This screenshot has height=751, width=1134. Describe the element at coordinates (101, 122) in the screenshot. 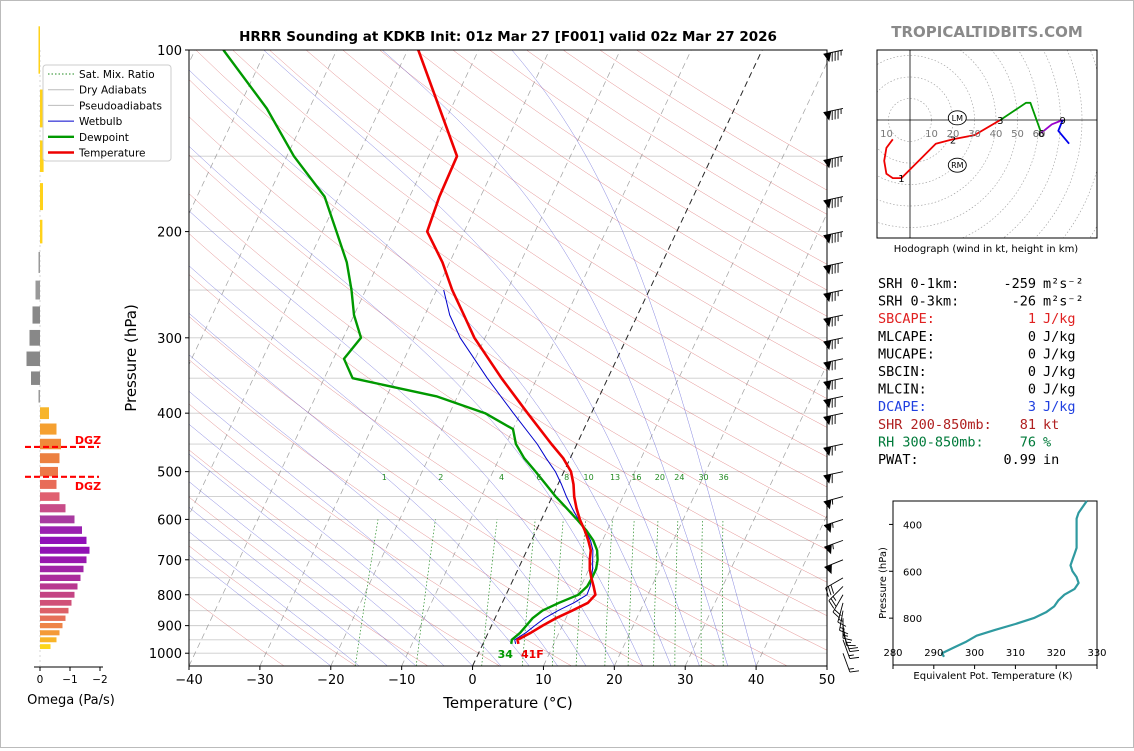

I see `legend-entry: Wetbulb` at that location.